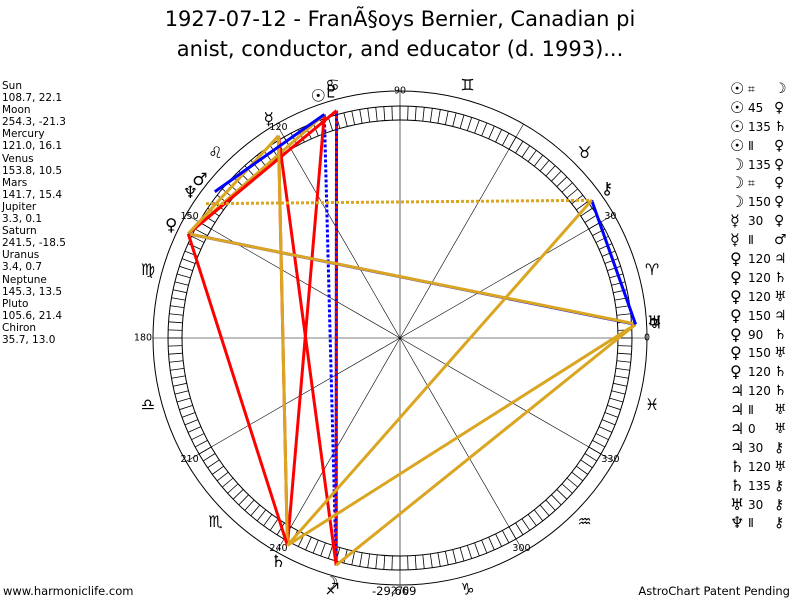 This screenshot has width=800, height=600. I want to click on zodiac-sign-glyph: ♒︎, so click(584, 521).